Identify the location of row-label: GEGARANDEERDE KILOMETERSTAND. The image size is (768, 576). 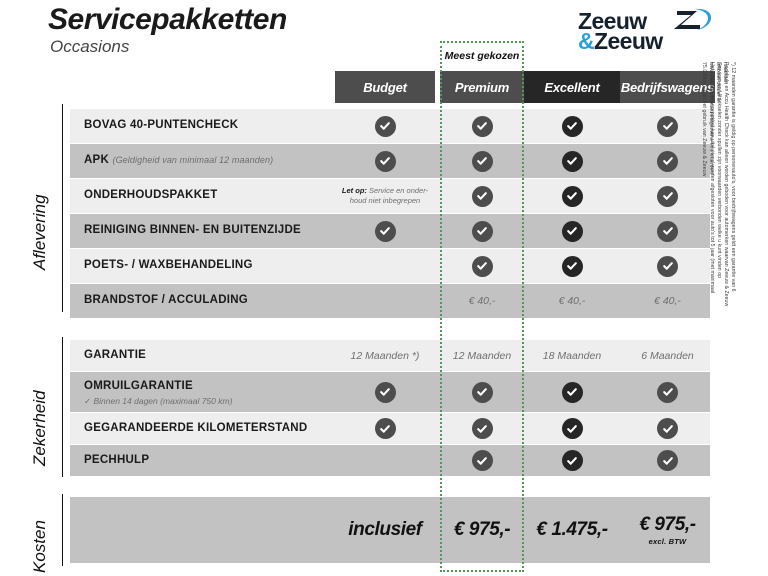
(196, 427).